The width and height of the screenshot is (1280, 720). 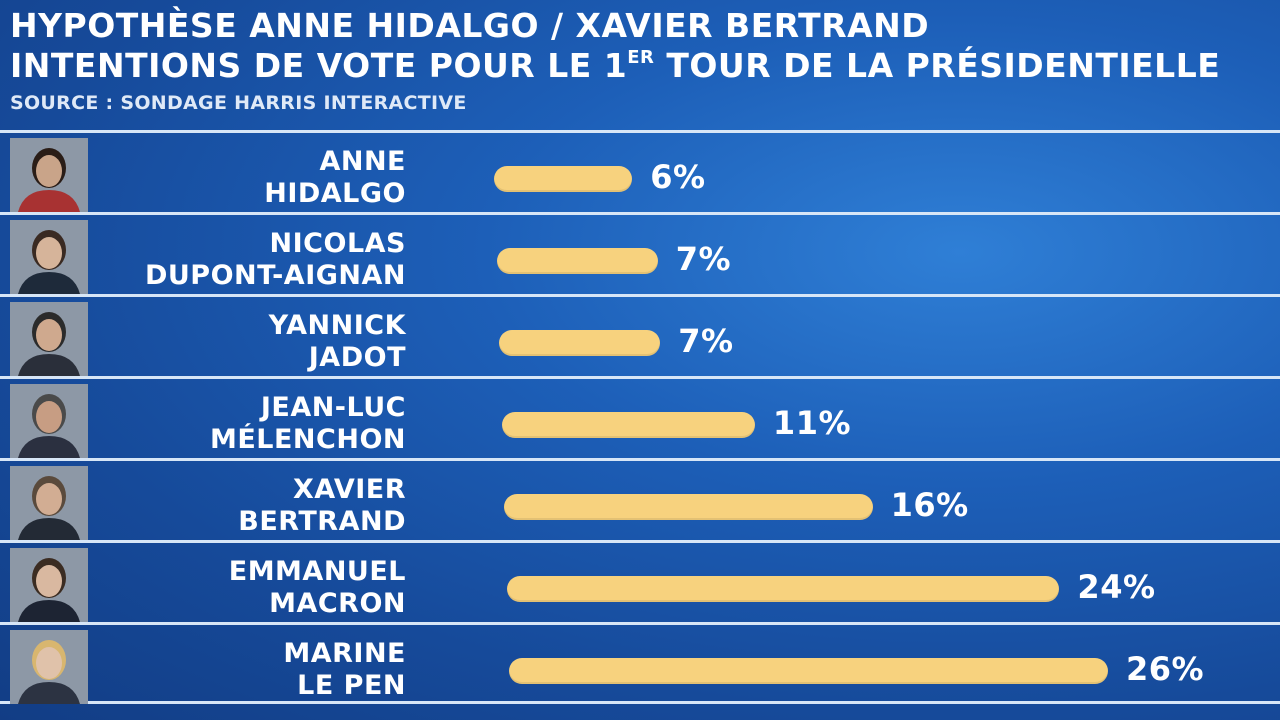 I want to click on title-line-2-superscript: ER, so click(x=641, y=57).